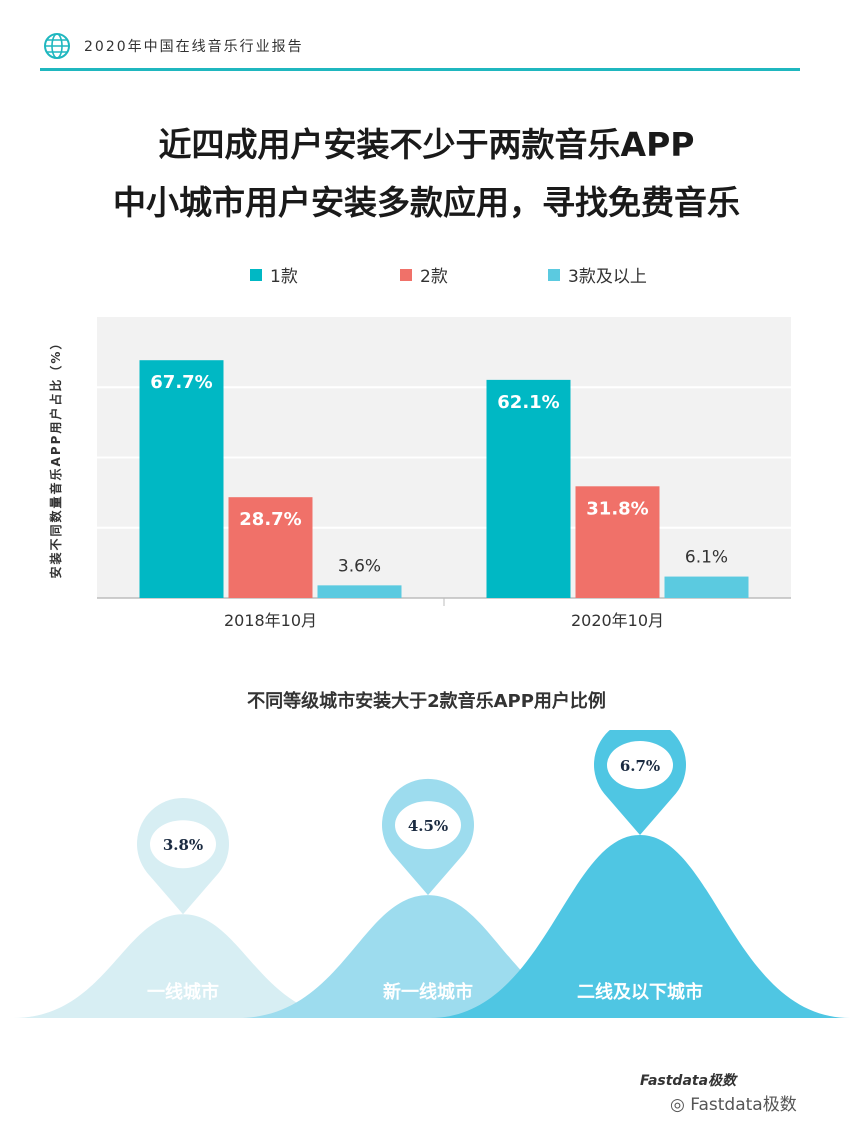 The height and width of the screenshot is (1137, 853). I want to click on y-axis-label-text: 安装不同数量音乐APP用户占比（%）, so click(55, 457).